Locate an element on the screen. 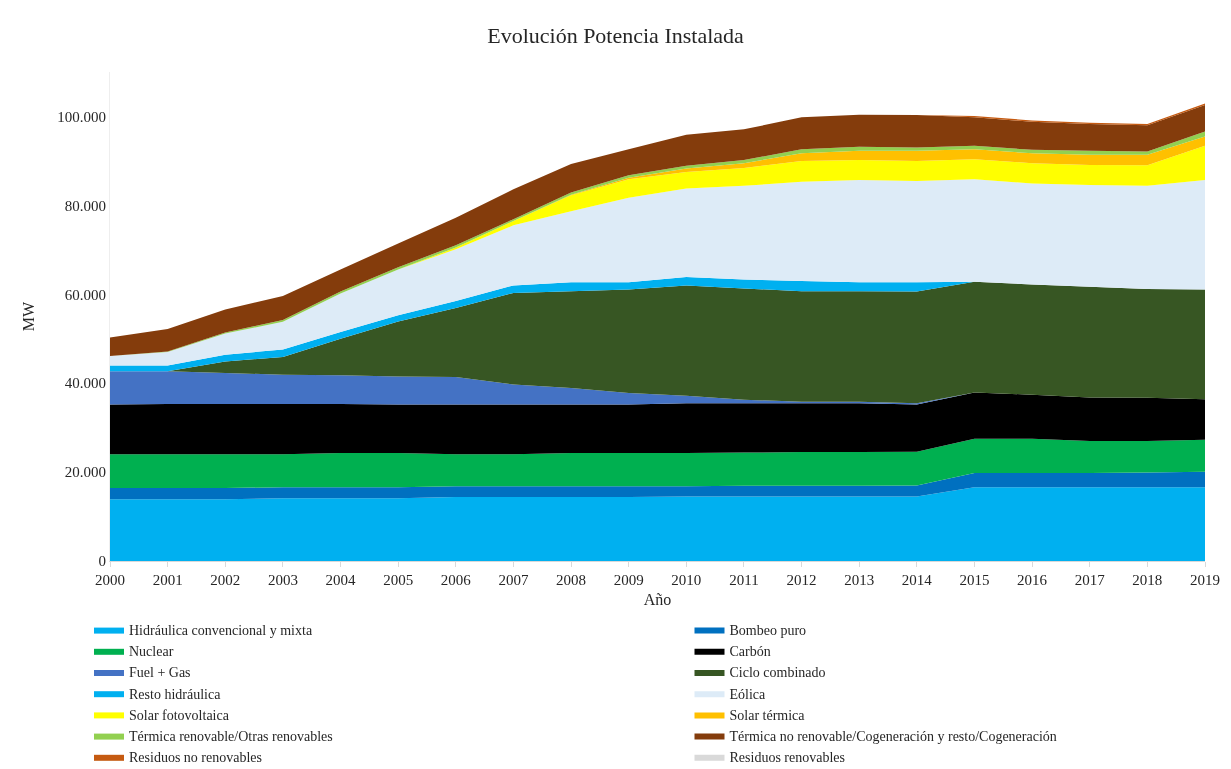 The width and height of the screenshot is (1231, 769). x-tick-label: 2000 is located at coordinates (110, 580).